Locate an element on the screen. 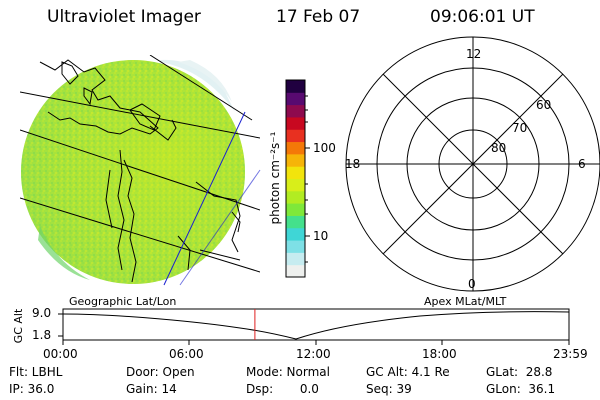 The width and height of the screenshot is (600, 400). x-tick-label: 00:00 is located at coordinates (60, 354).